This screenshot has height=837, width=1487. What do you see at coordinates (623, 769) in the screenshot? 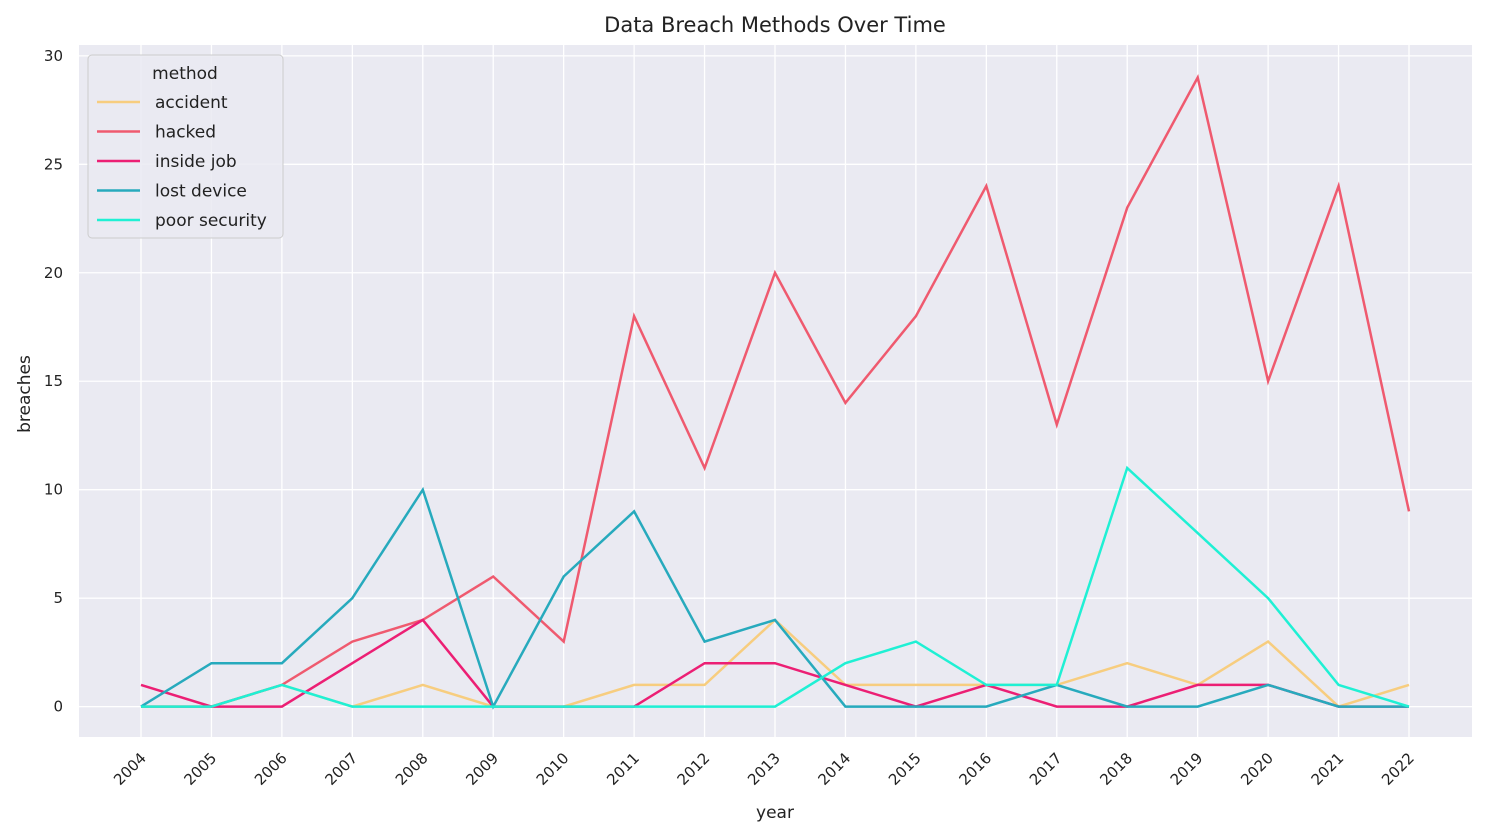
I see `x-tick-label: 2011` at bounding box center [623, 769].